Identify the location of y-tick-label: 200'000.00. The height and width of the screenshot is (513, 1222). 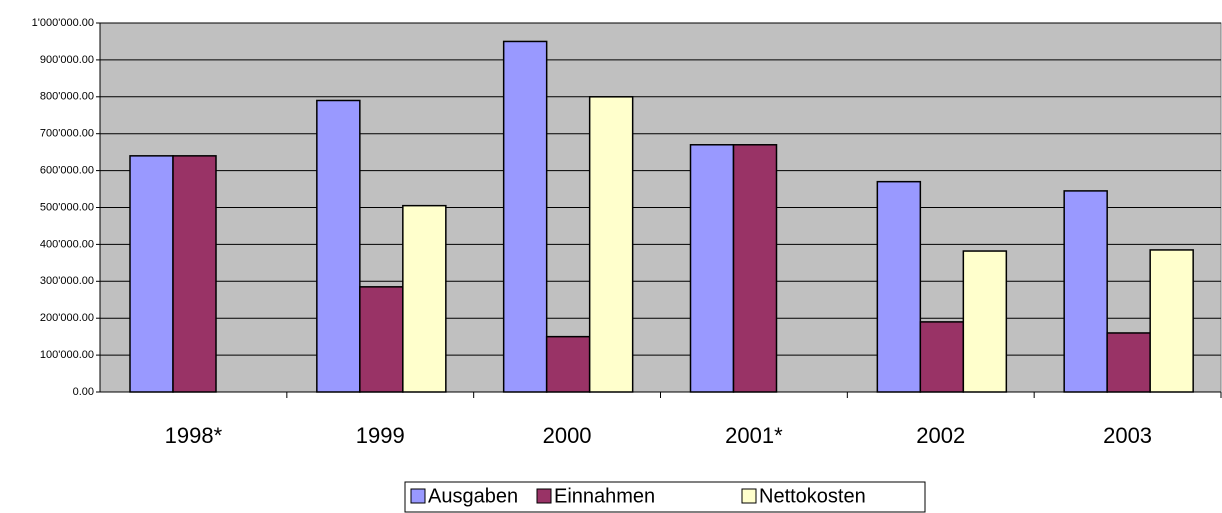
(67, 318).